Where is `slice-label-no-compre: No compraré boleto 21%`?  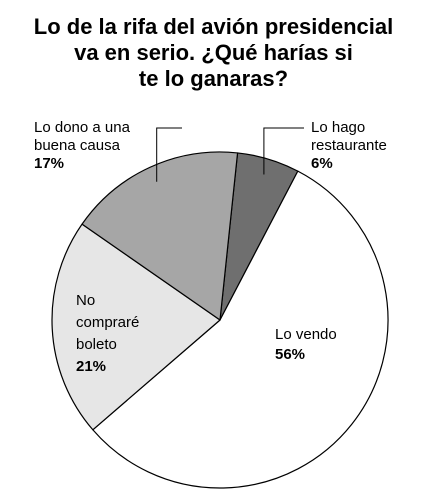
slice-label-no-compre: No compraré boleto 21% is located at coordinates (110, 333).